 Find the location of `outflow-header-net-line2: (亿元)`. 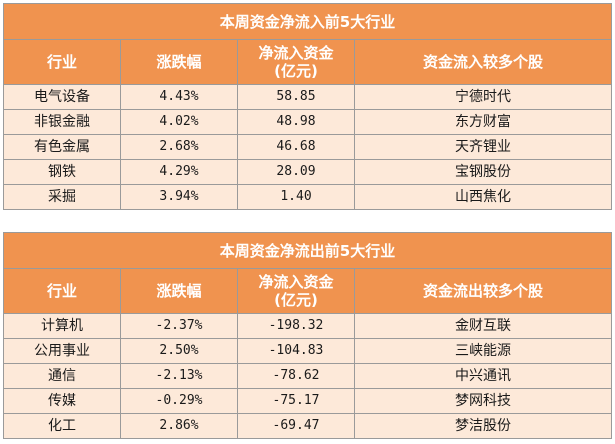

outflow-header-net-line2: (亿元) is located at coordinates (296, 300).